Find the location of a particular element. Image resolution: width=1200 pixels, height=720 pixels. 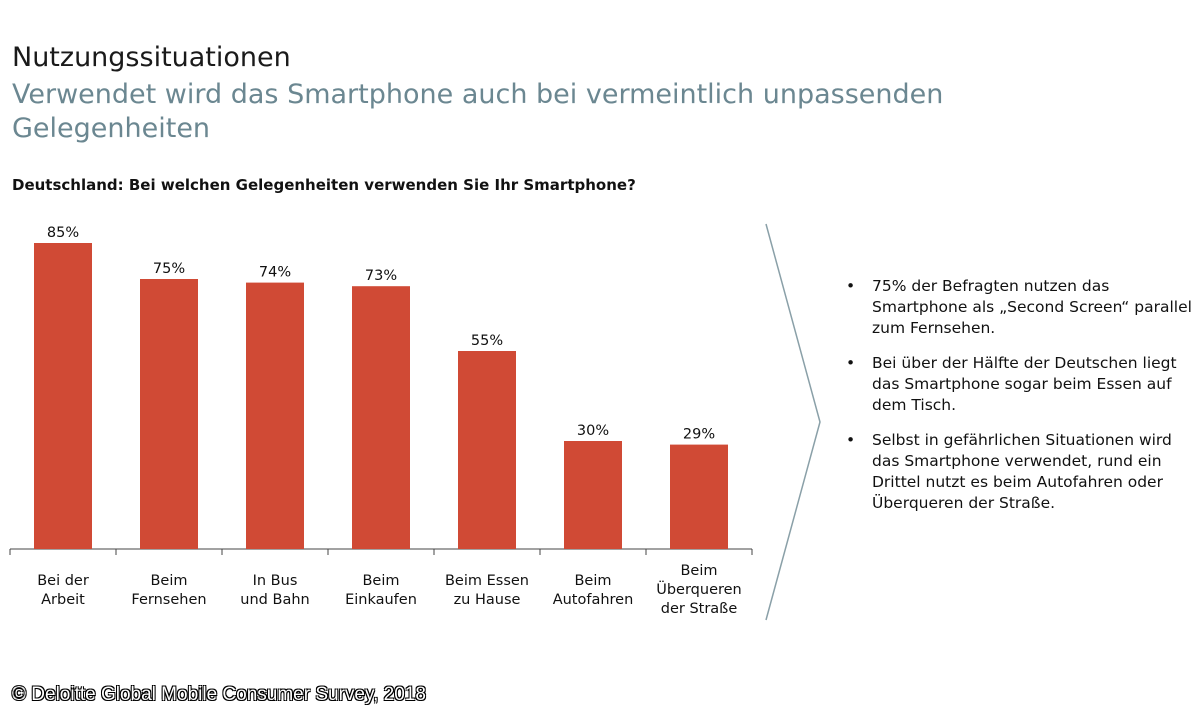

data-label: 55% is located at coordinates (487, 341).